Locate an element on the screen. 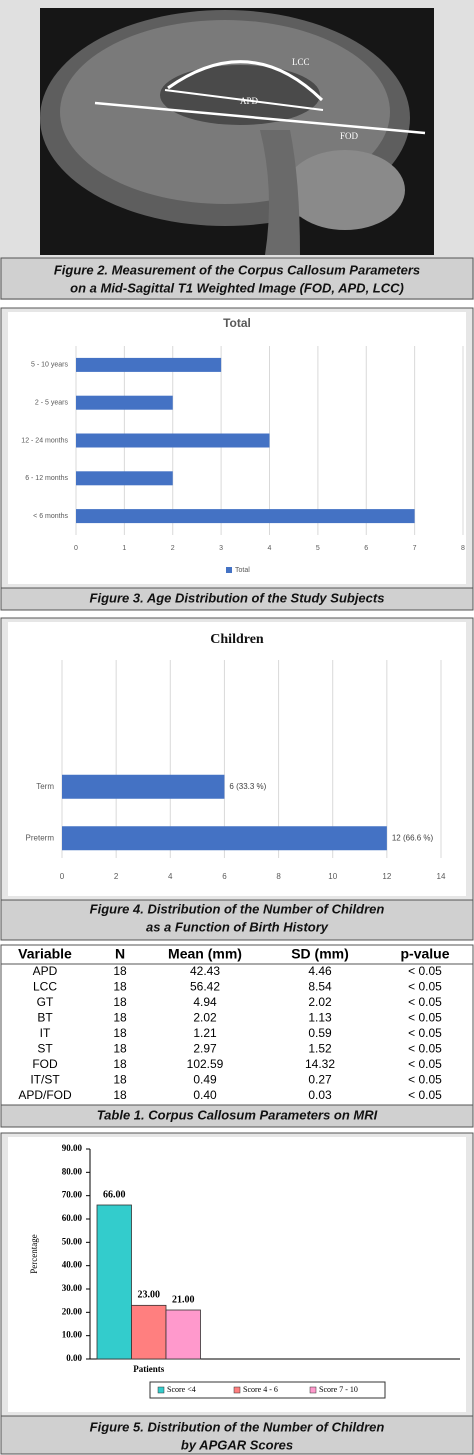 This screenshot has height=1455, width=474. table-cell: 56.42 is located at coordinates (205, 987).